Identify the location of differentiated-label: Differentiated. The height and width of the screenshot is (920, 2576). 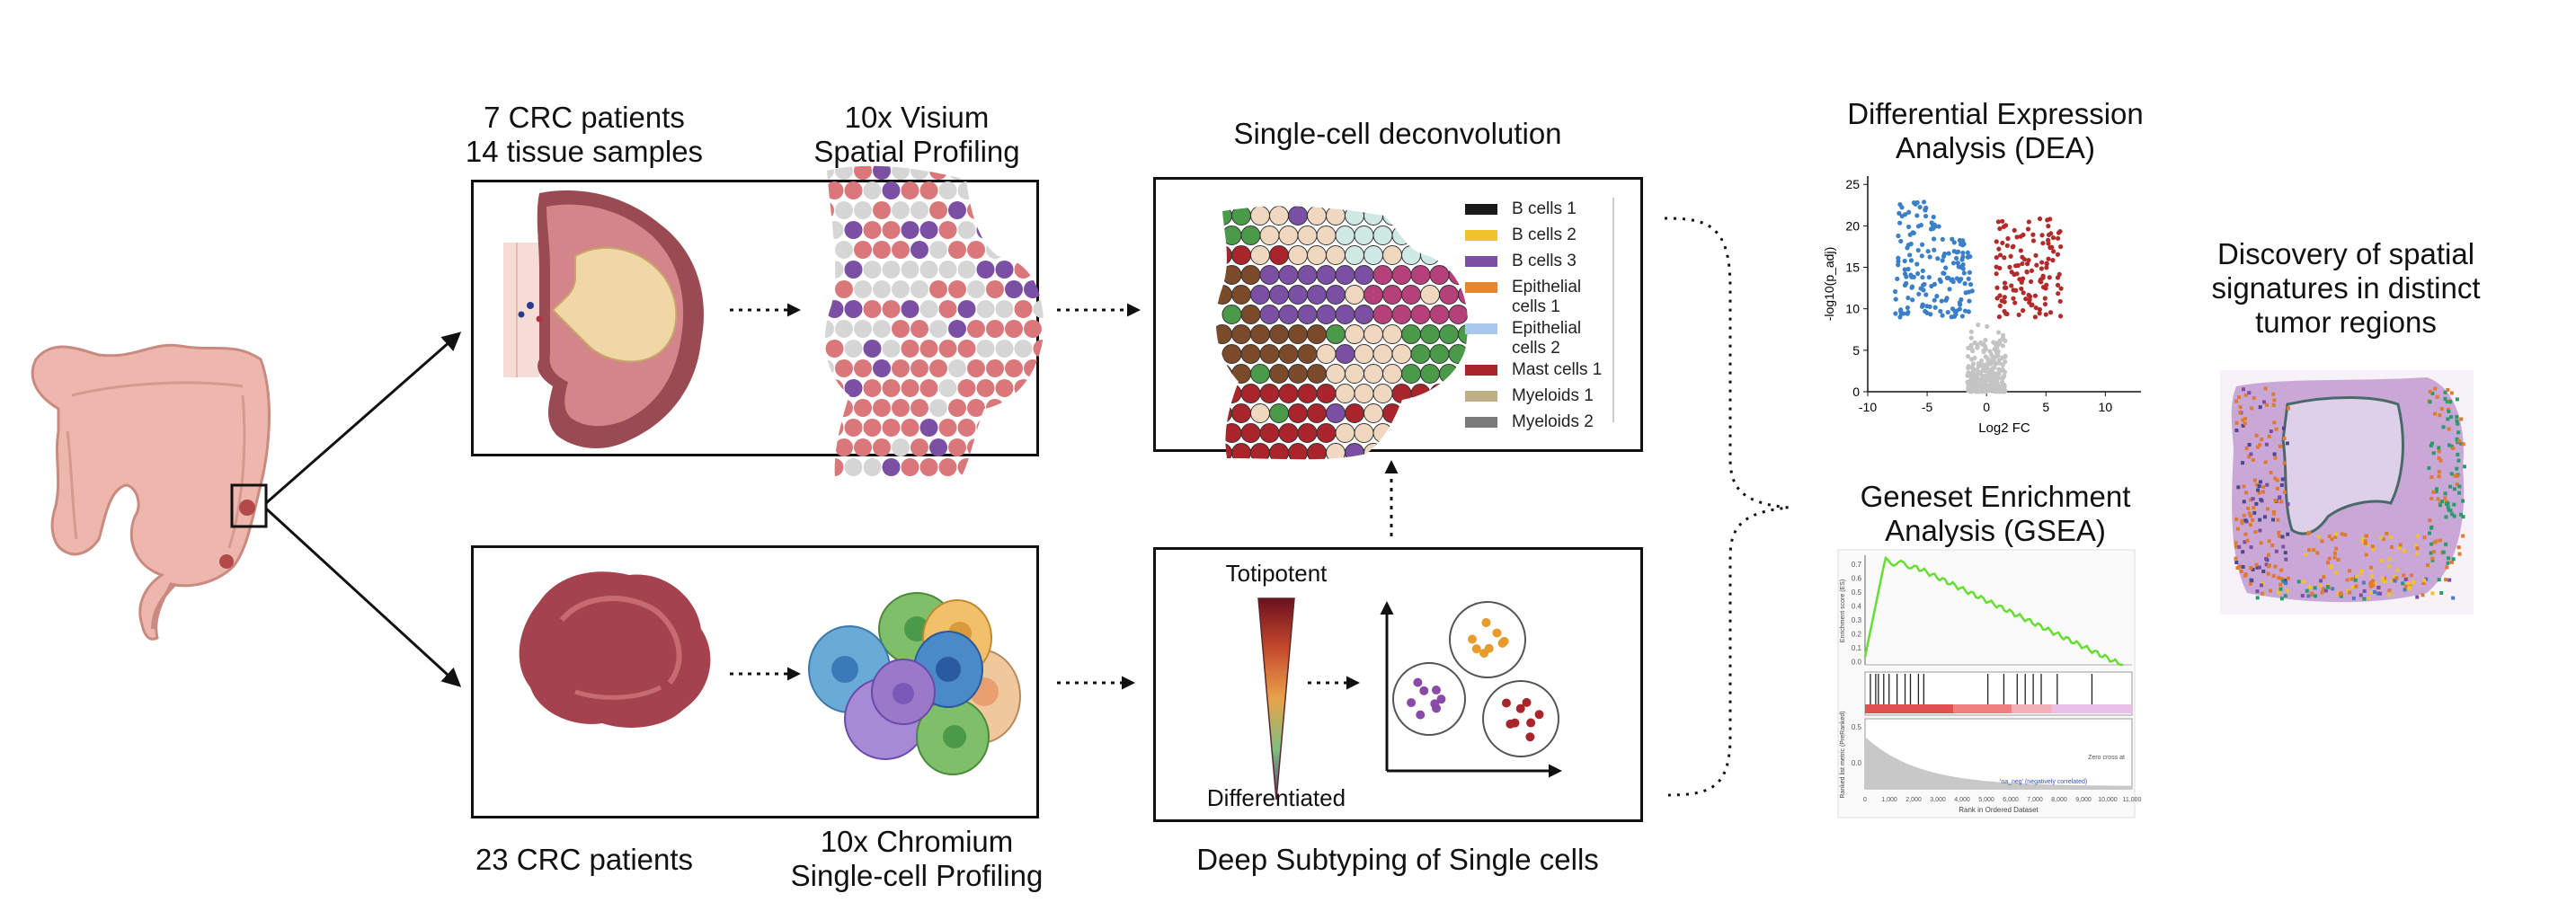
(1276, 797).